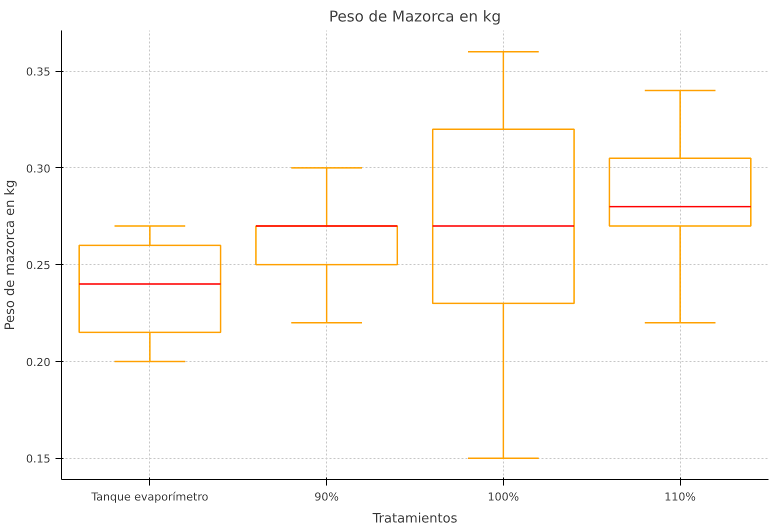 This screenshot has width=773, height=529. I want to click on x-tick-label: Tanque evaporímetro, so click(149, 497).